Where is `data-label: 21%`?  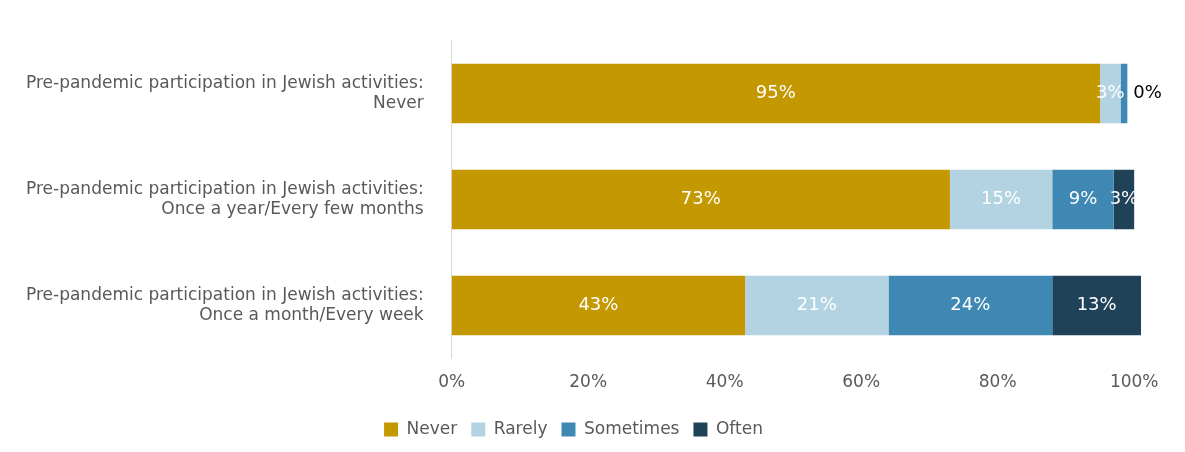
data-label: 21% is located at coordinates (816, 304).